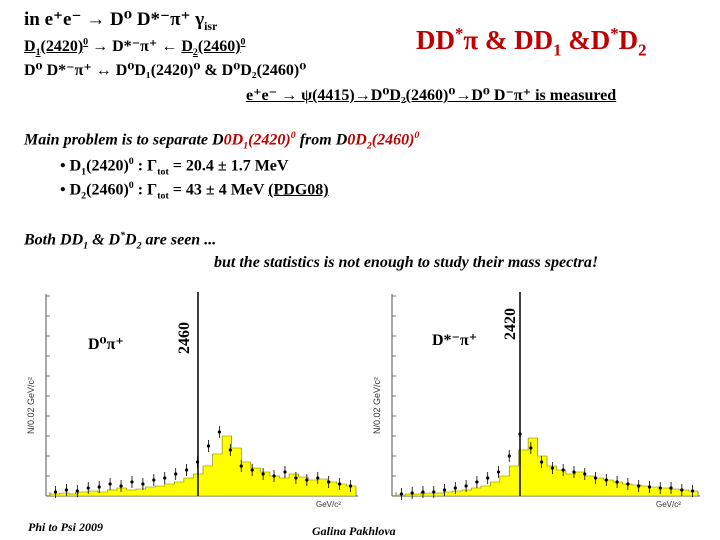 This screenshot has height=540, width=720. I want to click on left-histogram-bars, so click(203, 466).